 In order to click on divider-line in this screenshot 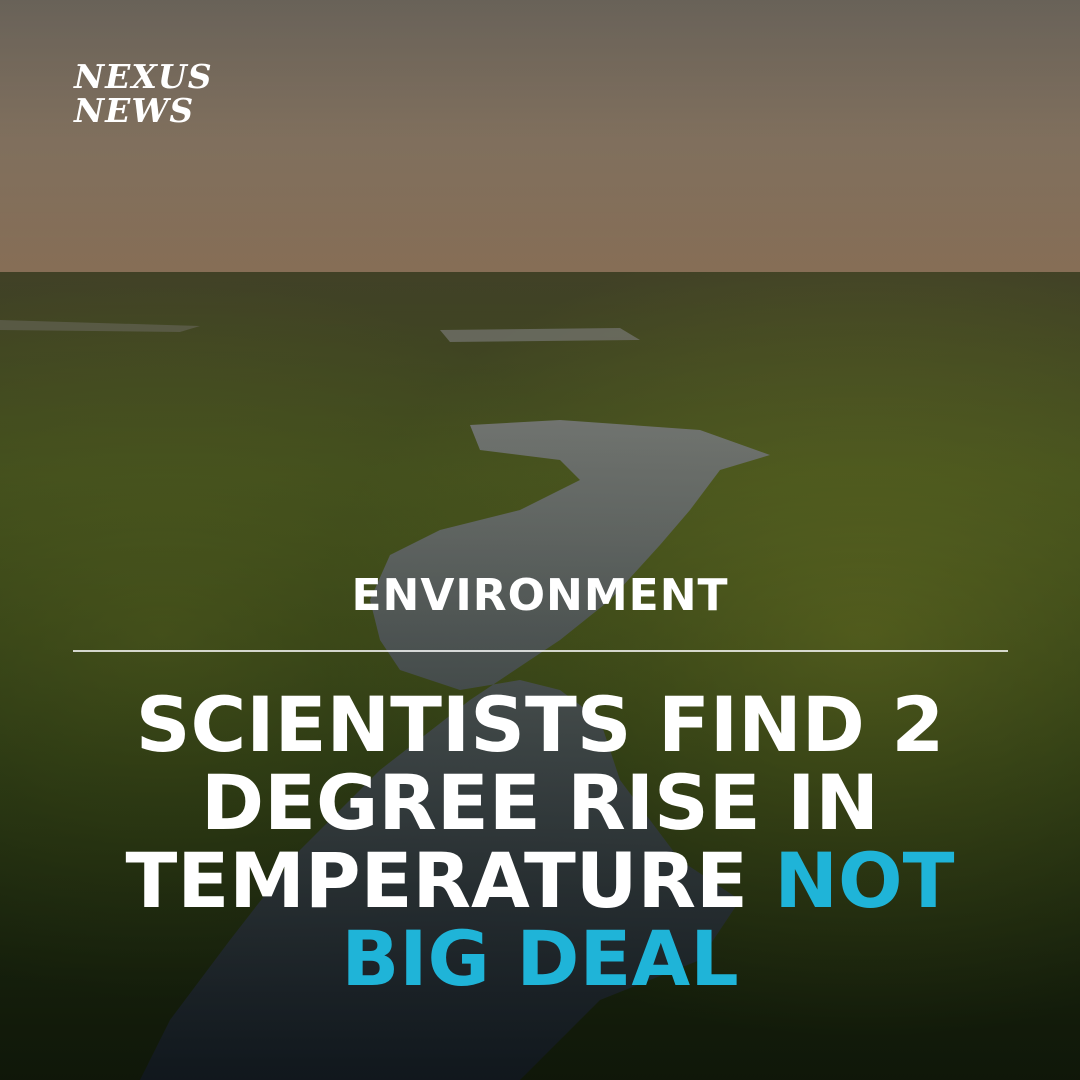, I will do `click(540, 651)`.